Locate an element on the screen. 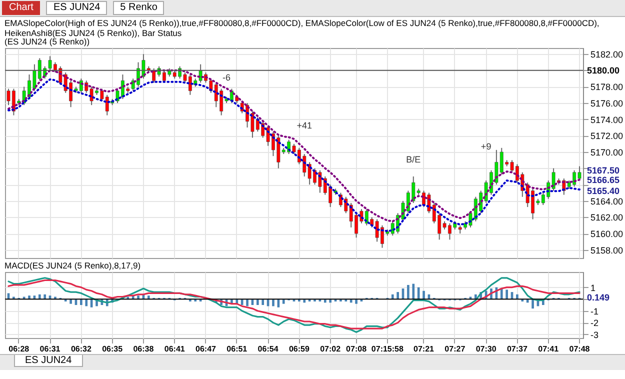  annotation: B/E is located at coordinates (413, 159).